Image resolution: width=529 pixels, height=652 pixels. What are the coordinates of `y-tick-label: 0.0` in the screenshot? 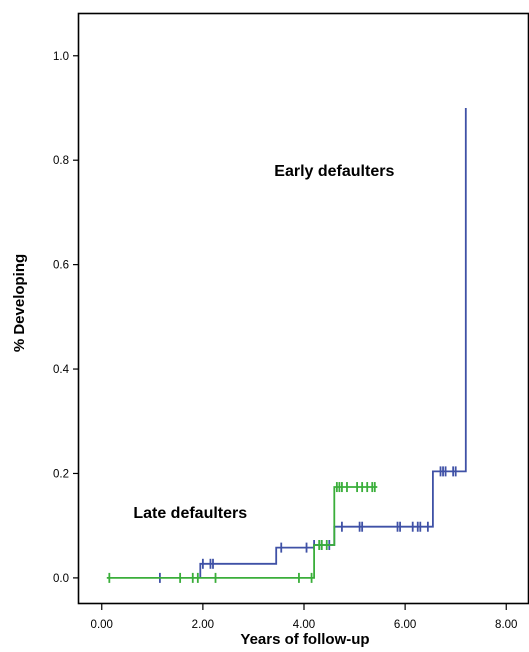 It's located at (61, 579).